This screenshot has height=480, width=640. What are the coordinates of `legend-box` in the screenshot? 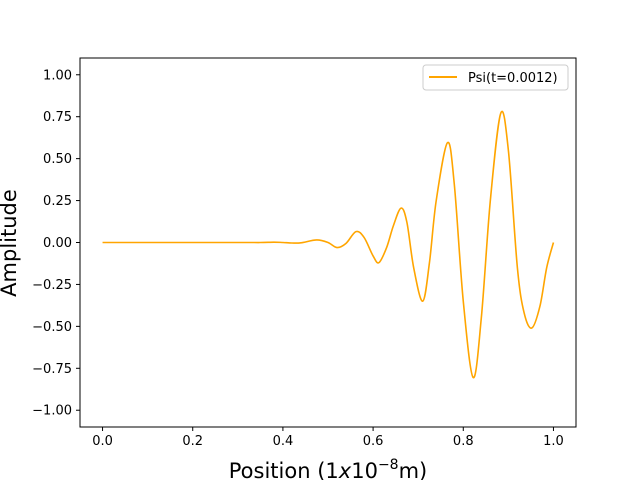 It's located at (495, 77).